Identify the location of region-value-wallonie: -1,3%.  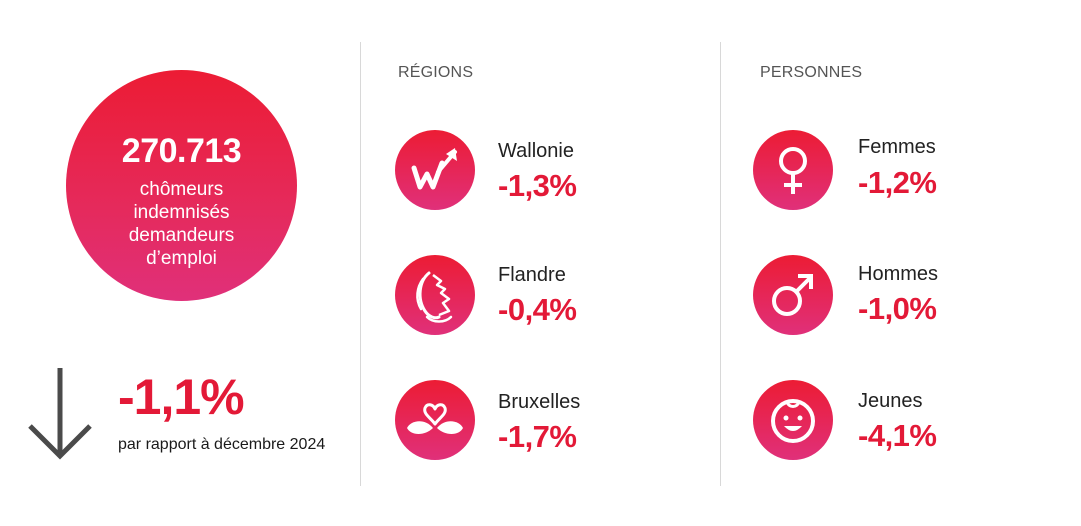
(537, 185).